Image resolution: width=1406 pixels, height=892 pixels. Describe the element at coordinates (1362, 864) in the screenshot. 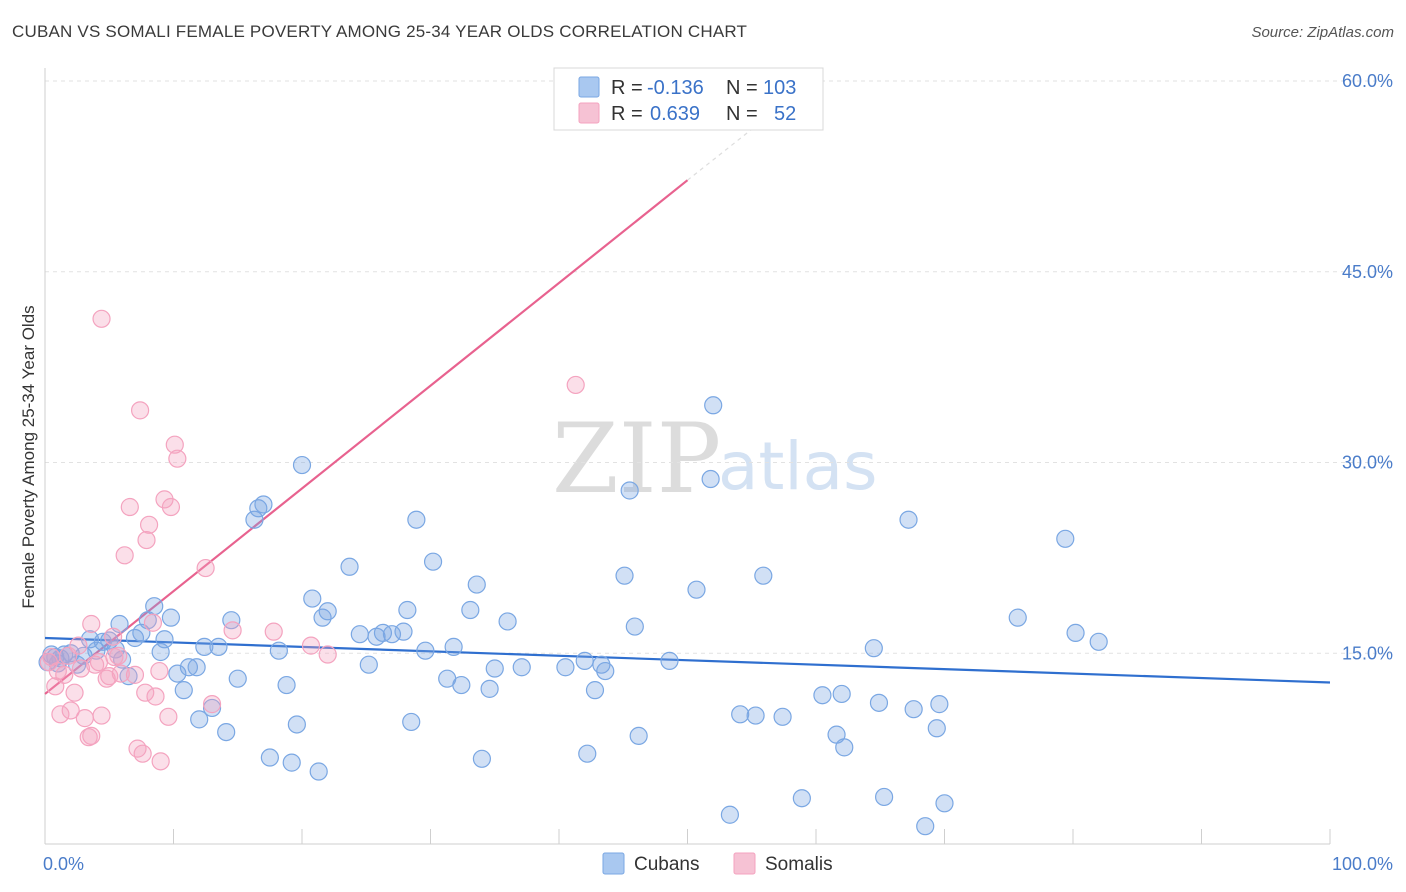

I see `x-tick-label-1: 100.0%` at that location.